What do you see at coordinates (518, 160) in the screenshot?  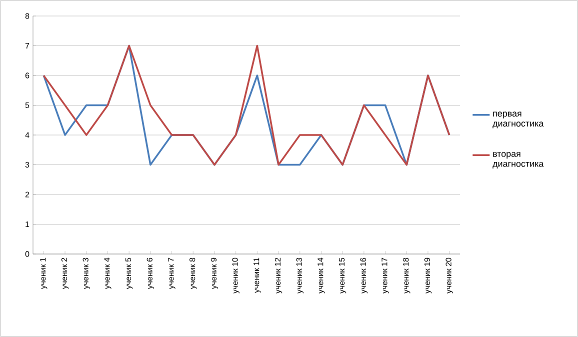 I see `legend-label: вторая диагностика` at bounding box center [518, 160].